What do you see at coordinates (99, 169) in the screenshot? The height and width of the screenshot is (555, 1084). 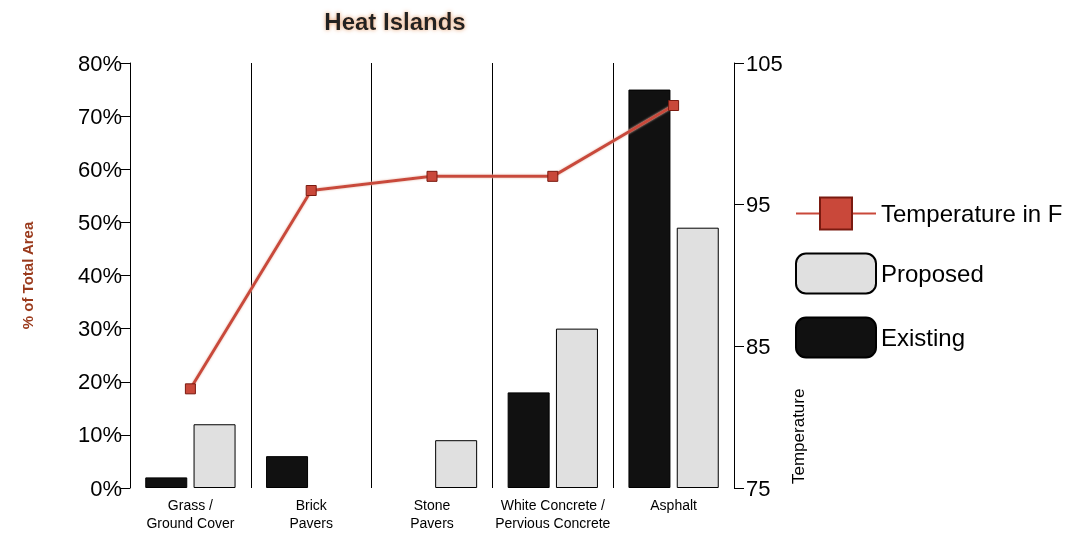 I see `y-tick-label: 60%` at bounding box center [99, 169].